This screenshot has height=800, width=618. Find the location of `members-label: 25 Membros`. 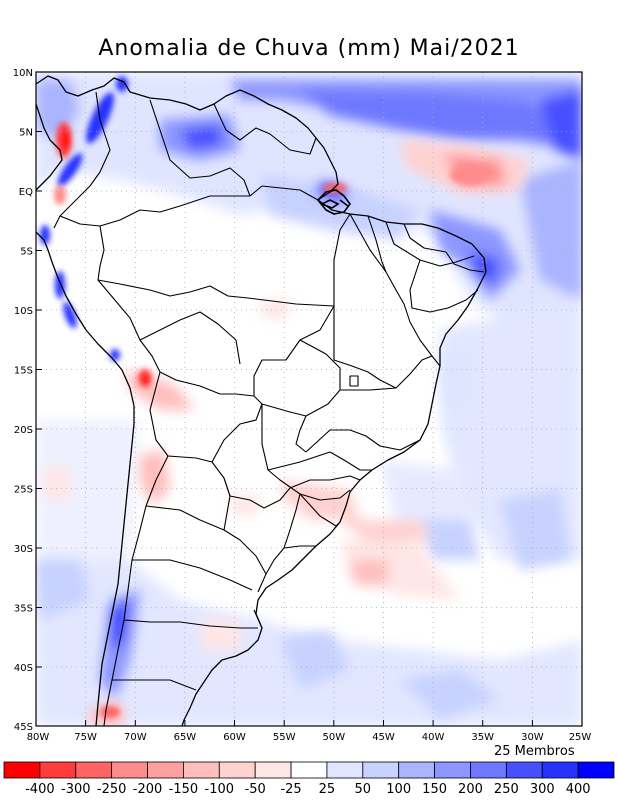

members-label: 25 Membros is located at coordinates (534, 751).